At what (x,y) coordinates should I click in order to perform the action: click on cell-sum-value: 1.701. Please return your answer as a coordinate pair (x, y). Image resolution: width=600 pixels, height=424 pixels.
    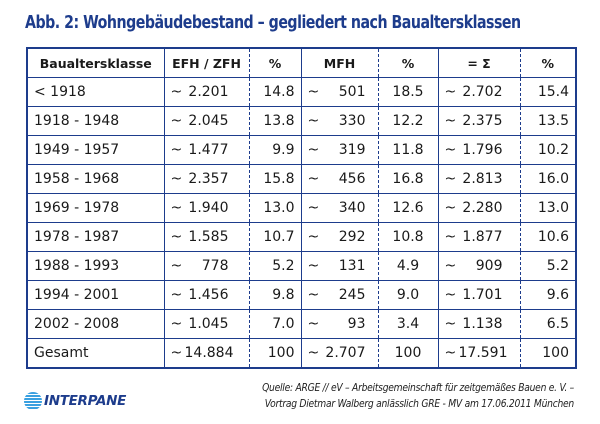
    Looking at the image, I should click on (482, 295).